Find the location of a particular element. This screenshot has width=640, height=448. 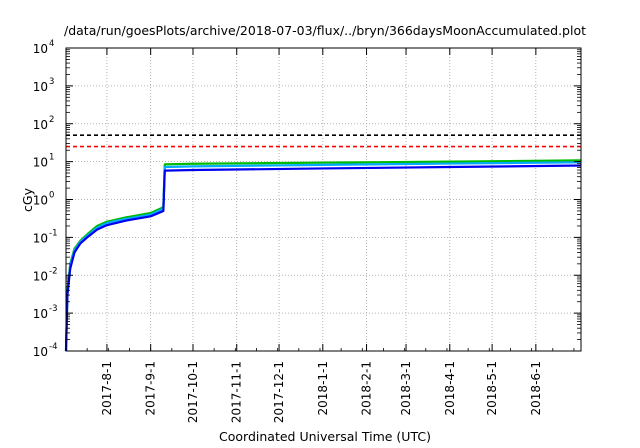

x-tick-label: 2018-4-1 is located at coordinates (450, 388).